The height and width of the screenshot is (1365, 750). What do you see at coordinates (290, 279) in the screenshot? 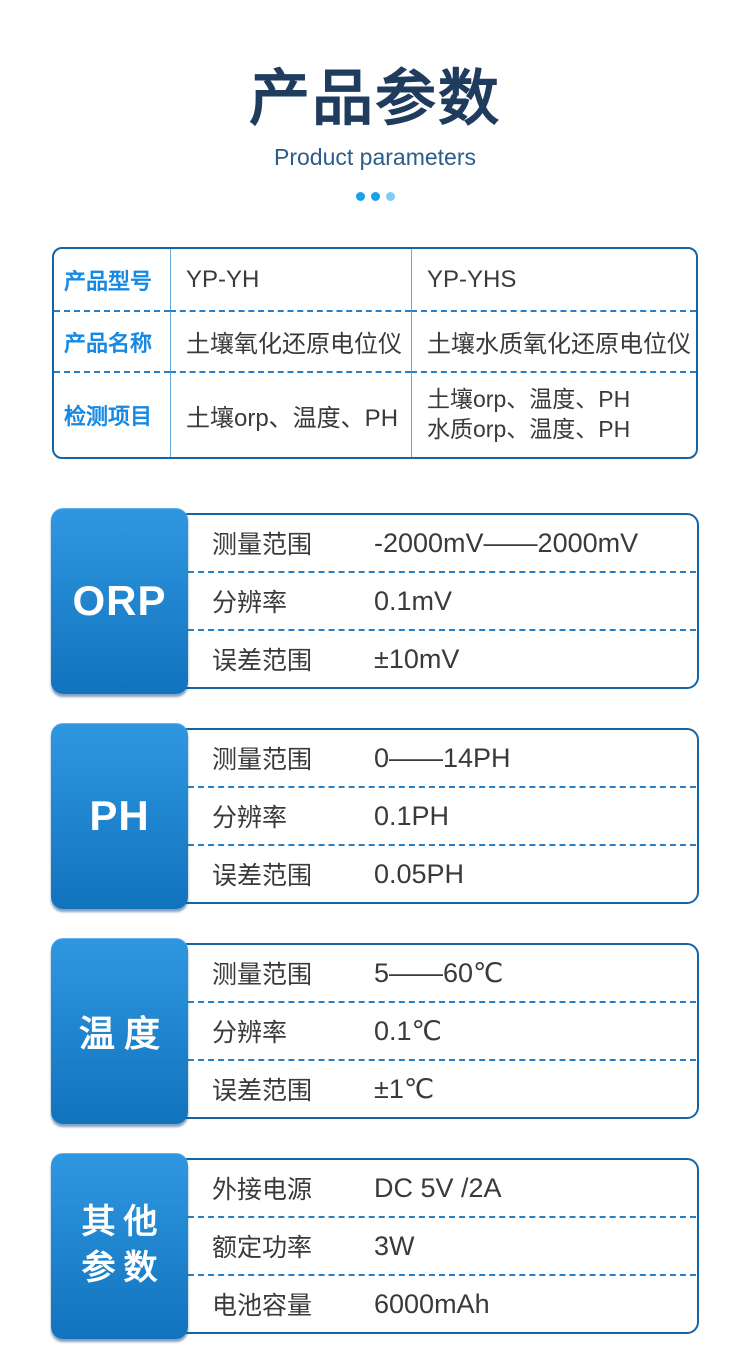
I see `spec-cell-model-ypyh: YP-YH` at bounding box center [290, 279].